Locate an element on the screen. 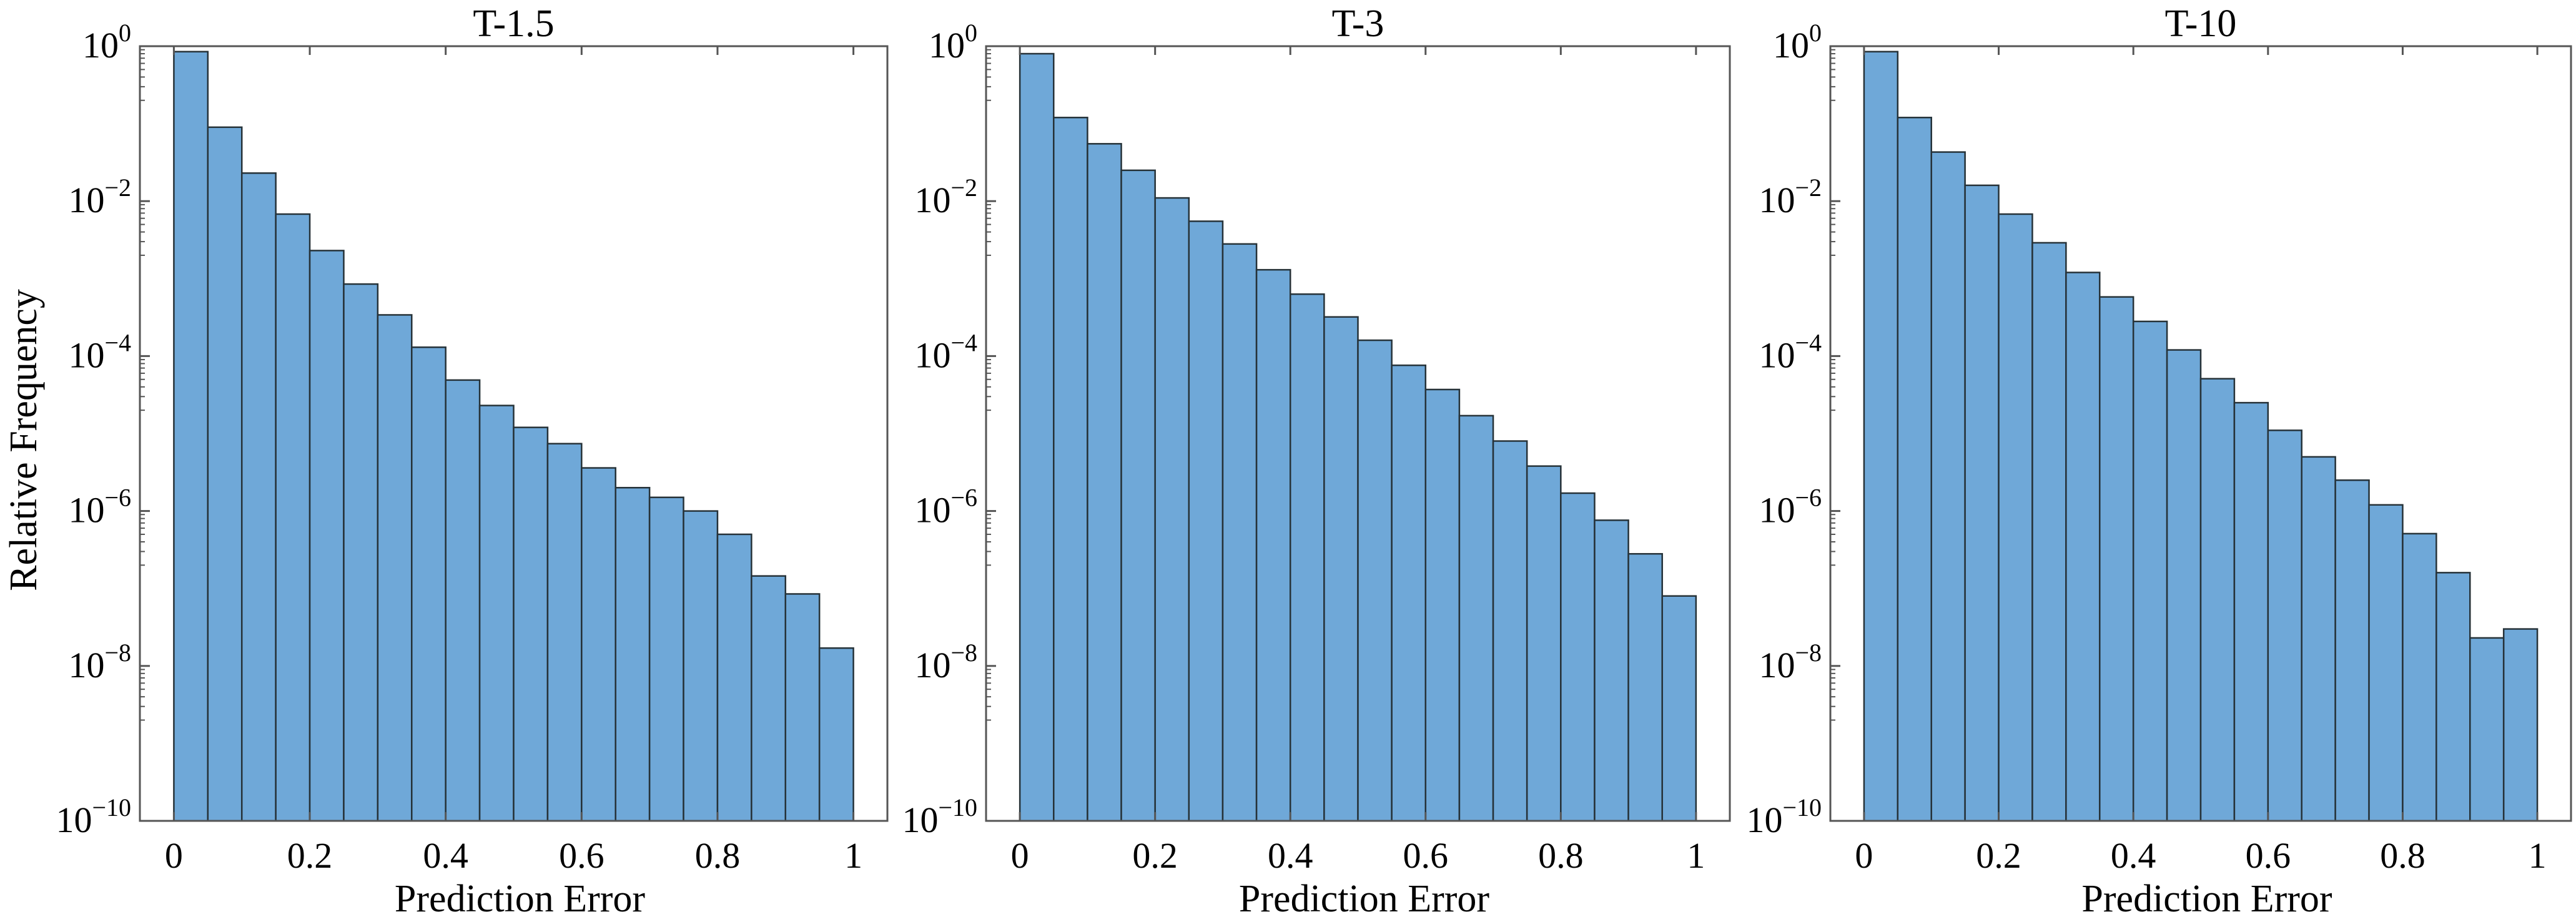 The height and width of the screenshot is (922, 2576). panel-title: T-10 is located at coordinates (2201, 23).